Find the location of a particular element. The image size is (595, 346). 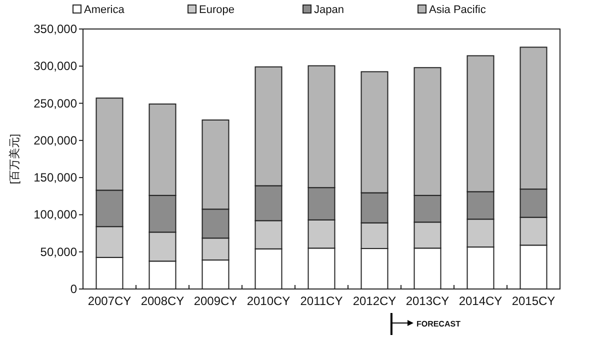

y-tick-label: 300,000 is located at coordinates (56, 66).